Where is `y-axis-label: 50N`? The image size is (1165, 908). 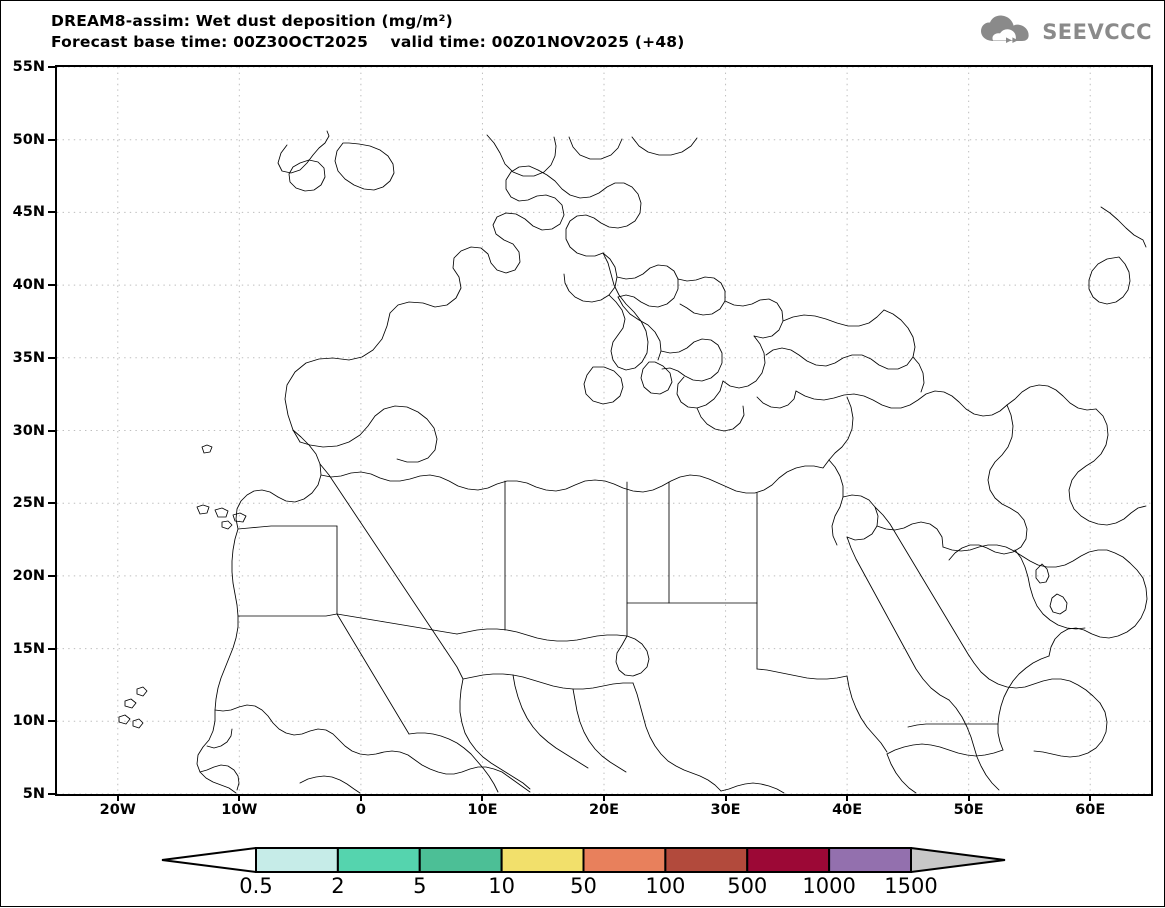
y-axis-label: 50N is located at coordinates (28, 139).